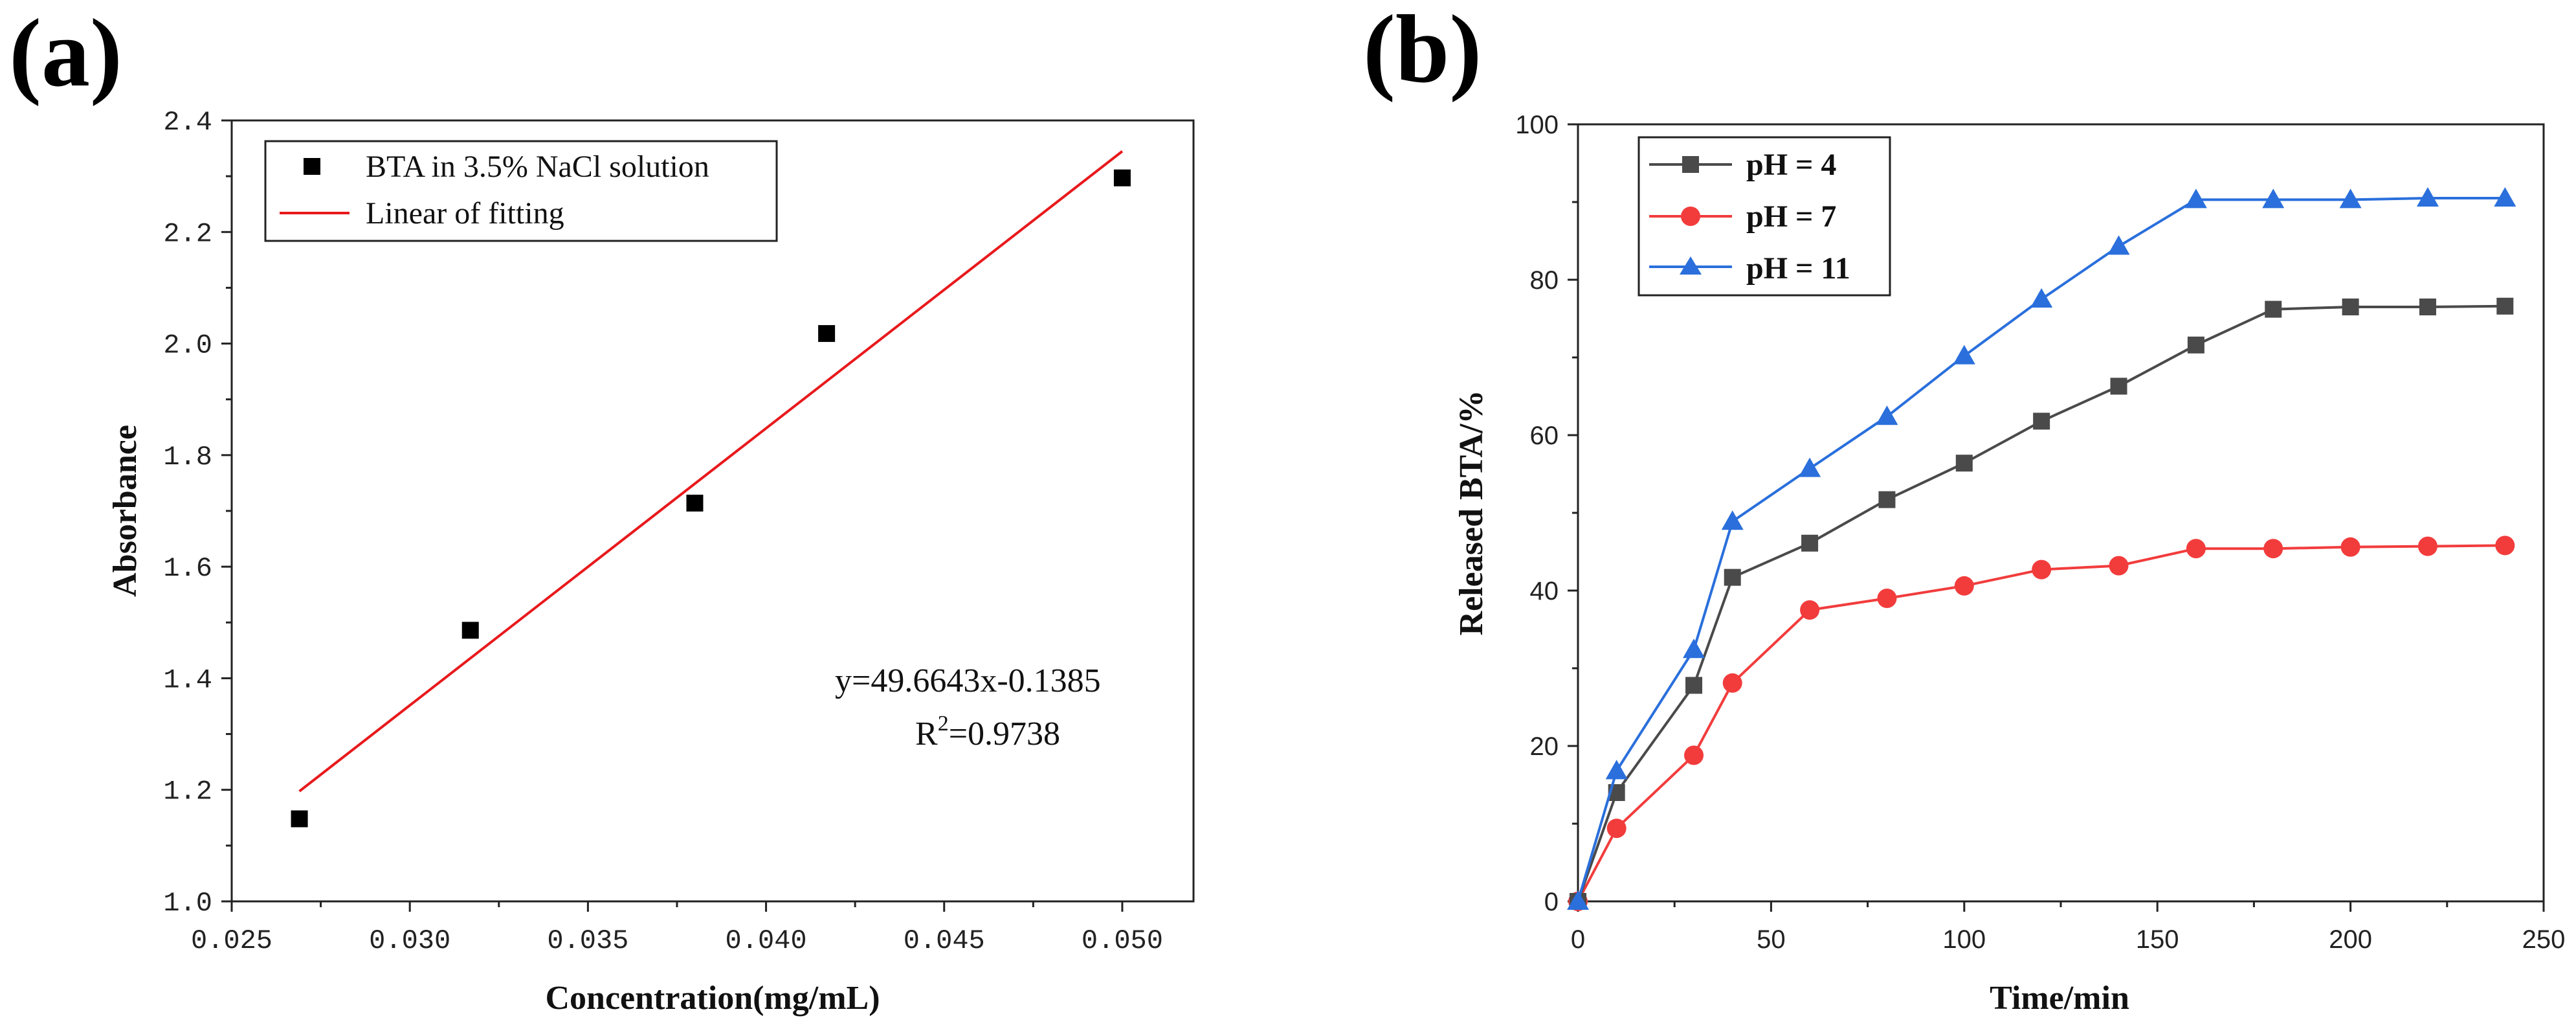 This screenshot has width=2576, height=1027. Describe the element at coordinates (187, 346) in the screenshot. I see `panel-a-y-tick-label: 2.0` at that location.